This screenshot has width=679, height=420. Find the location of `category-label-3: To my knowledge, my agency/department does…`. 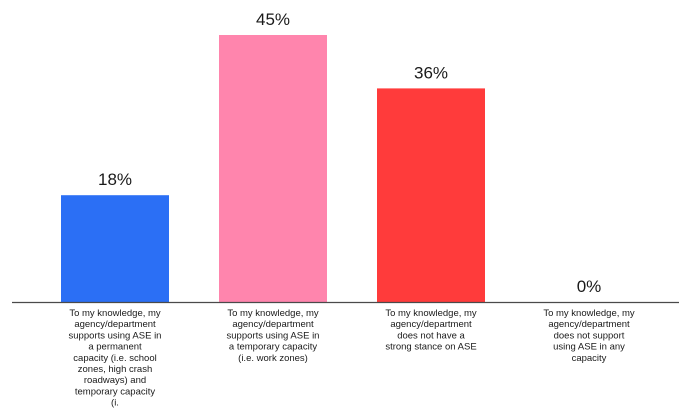

category-label-3: To my knowledge, my agency/department does… is located at coordinates (431, 330).